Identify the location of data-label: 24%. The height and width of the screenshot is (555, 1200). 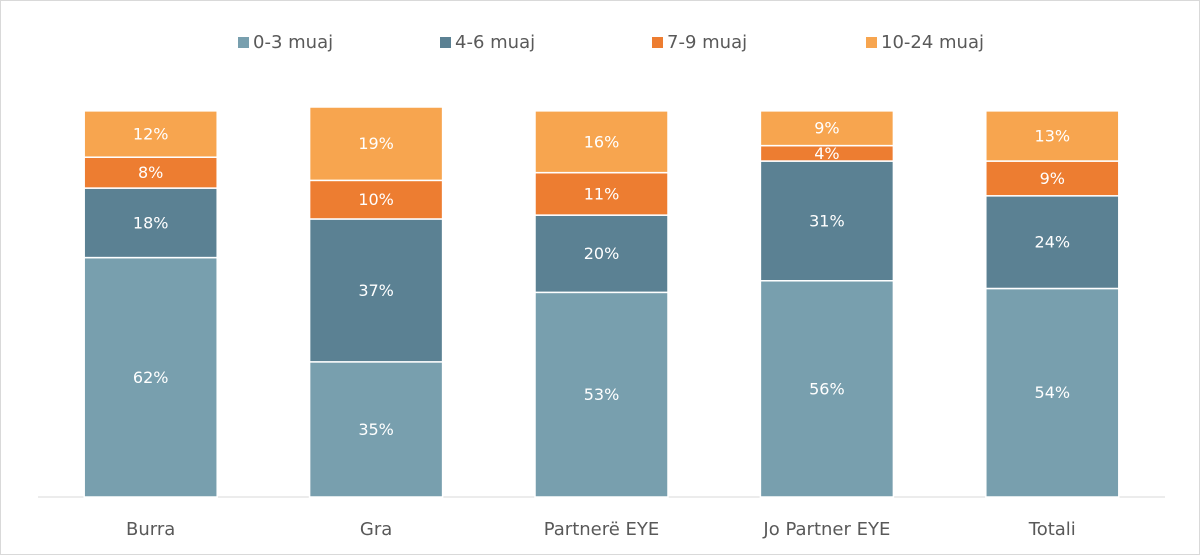
(1053, 242).